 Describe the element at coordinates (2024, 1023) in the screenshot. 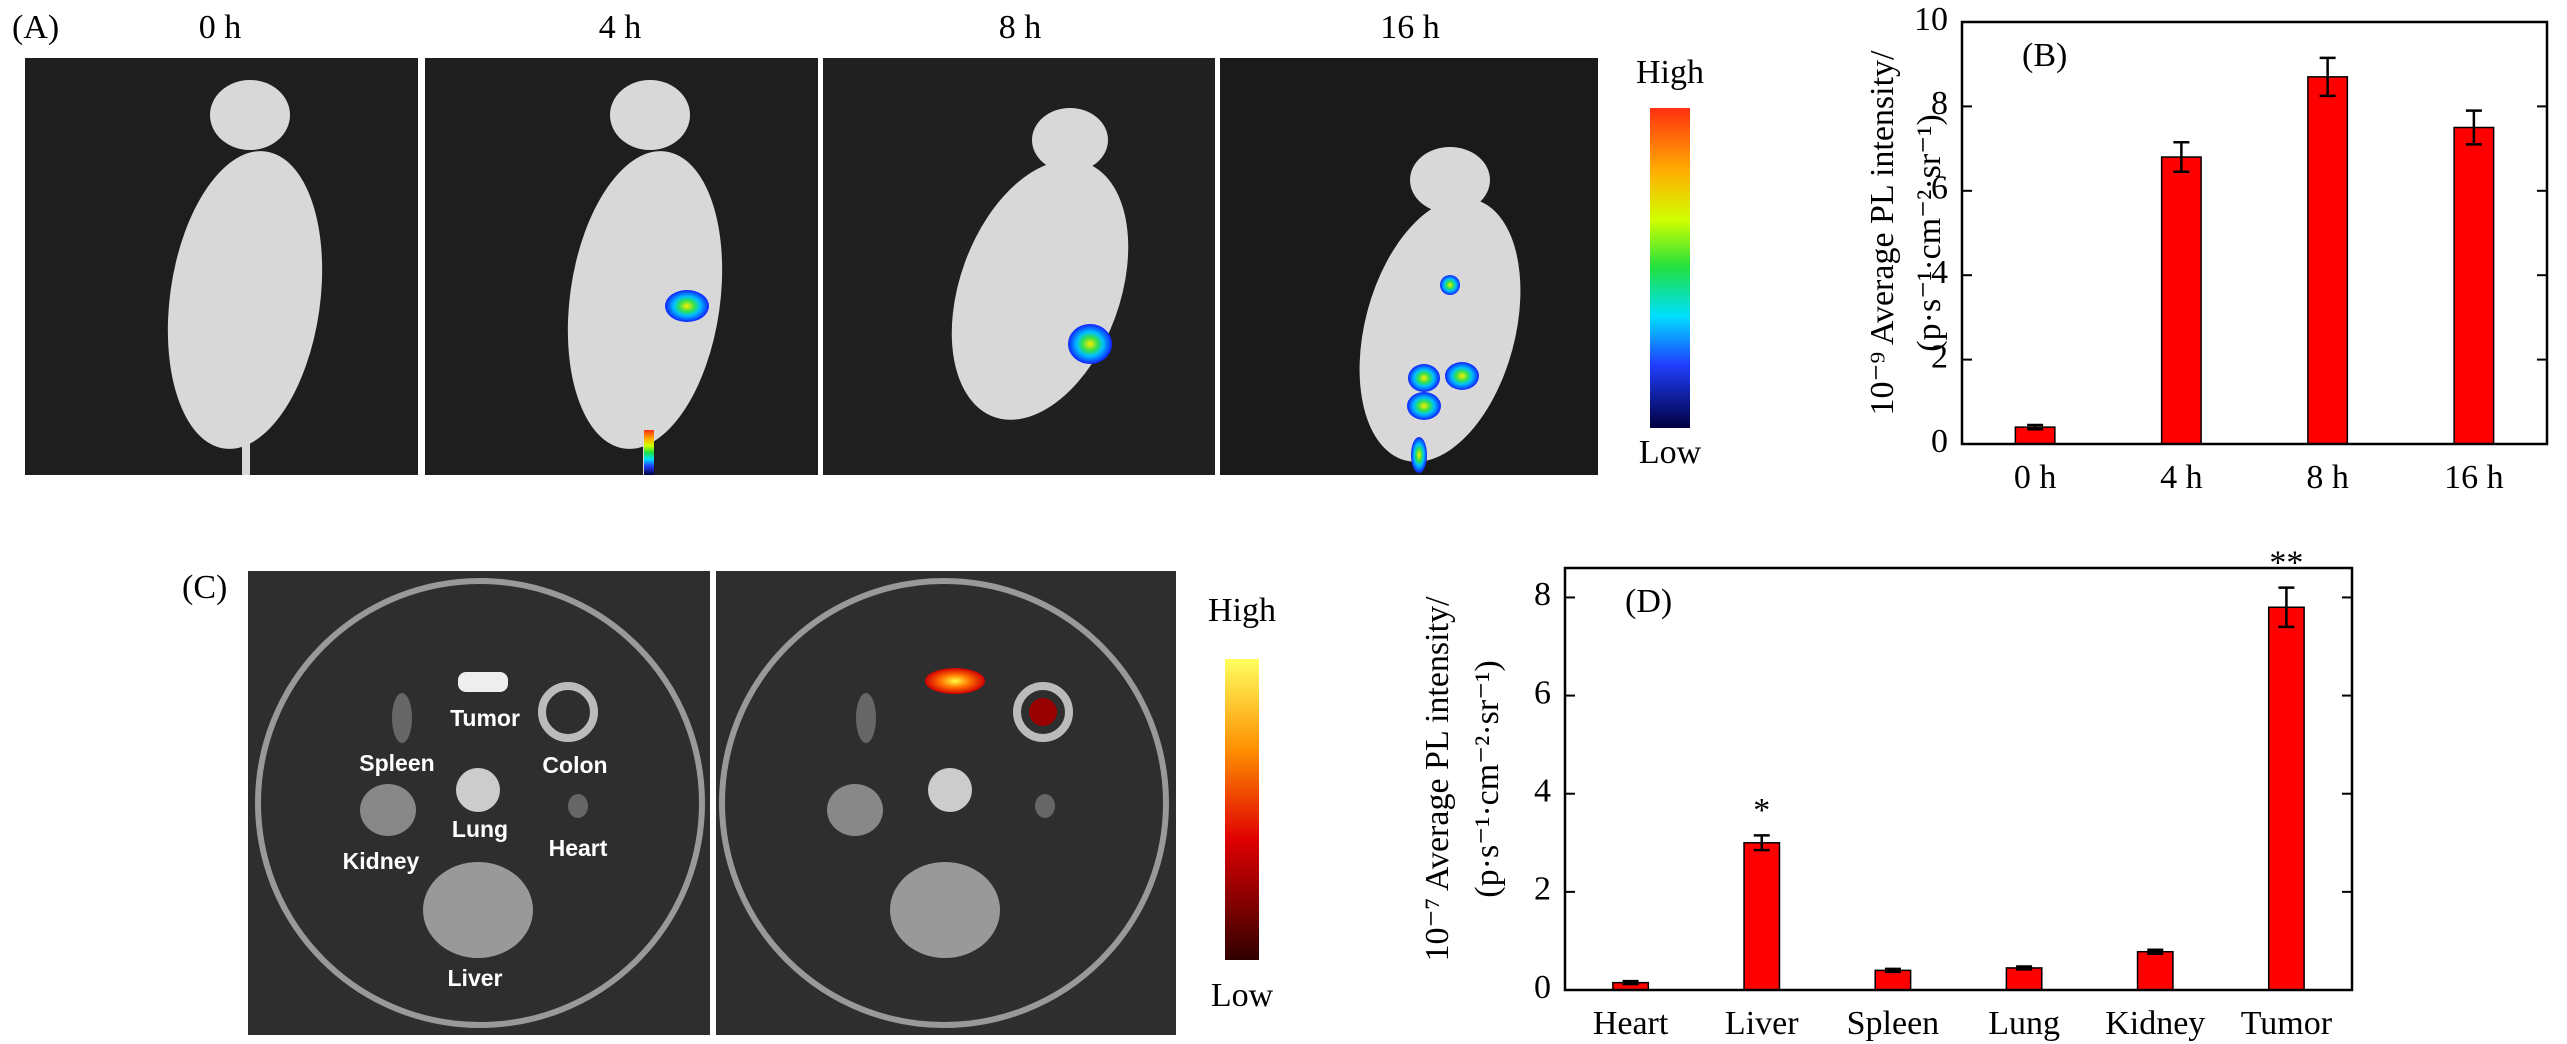

I see `x-tick-label: Lung` at that location.